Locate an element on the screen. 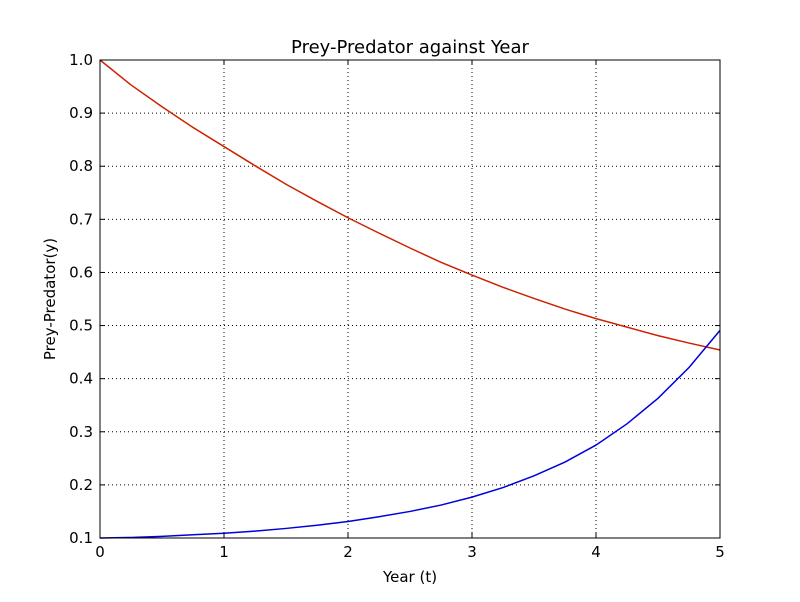 The width and height of the screenshot is (800, 602). y-tick-label: 0.2 is located at coordinates (81, 485).